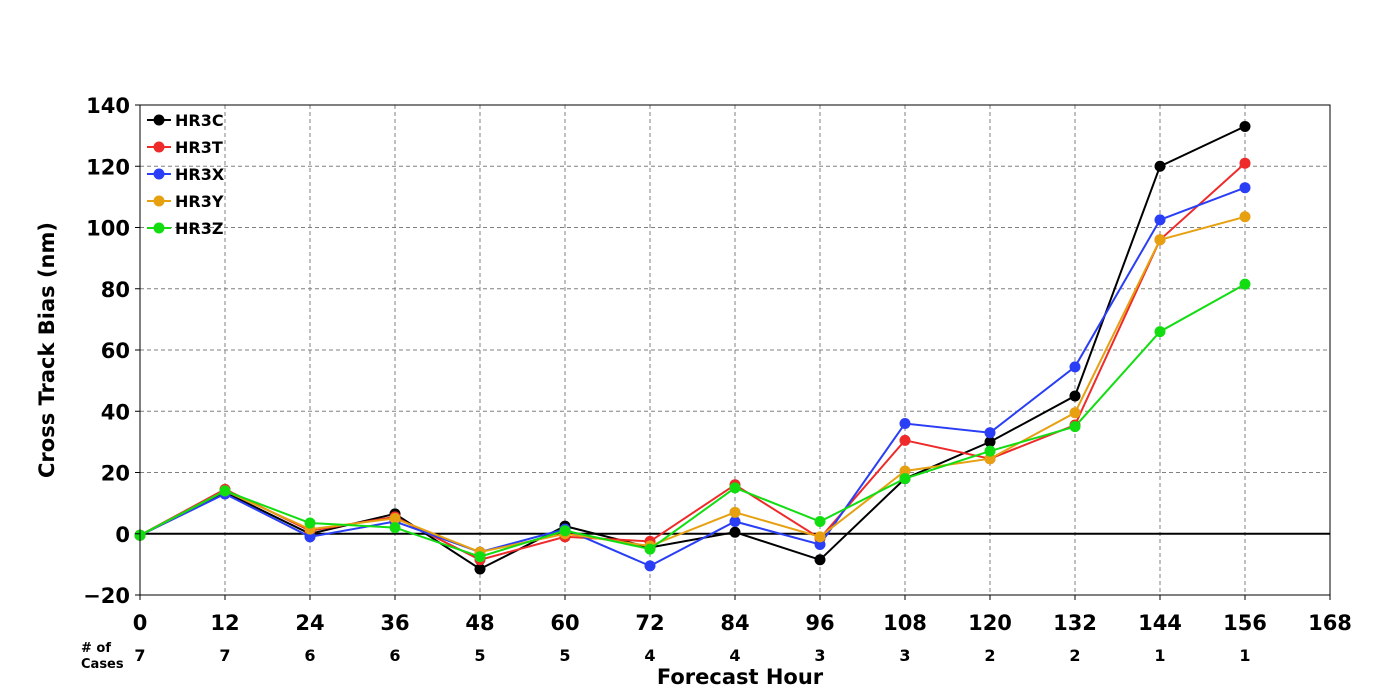 The height and width of the screenshot is (700, 1400). I want to click on y-tick-label: 60, so click(115, 351).